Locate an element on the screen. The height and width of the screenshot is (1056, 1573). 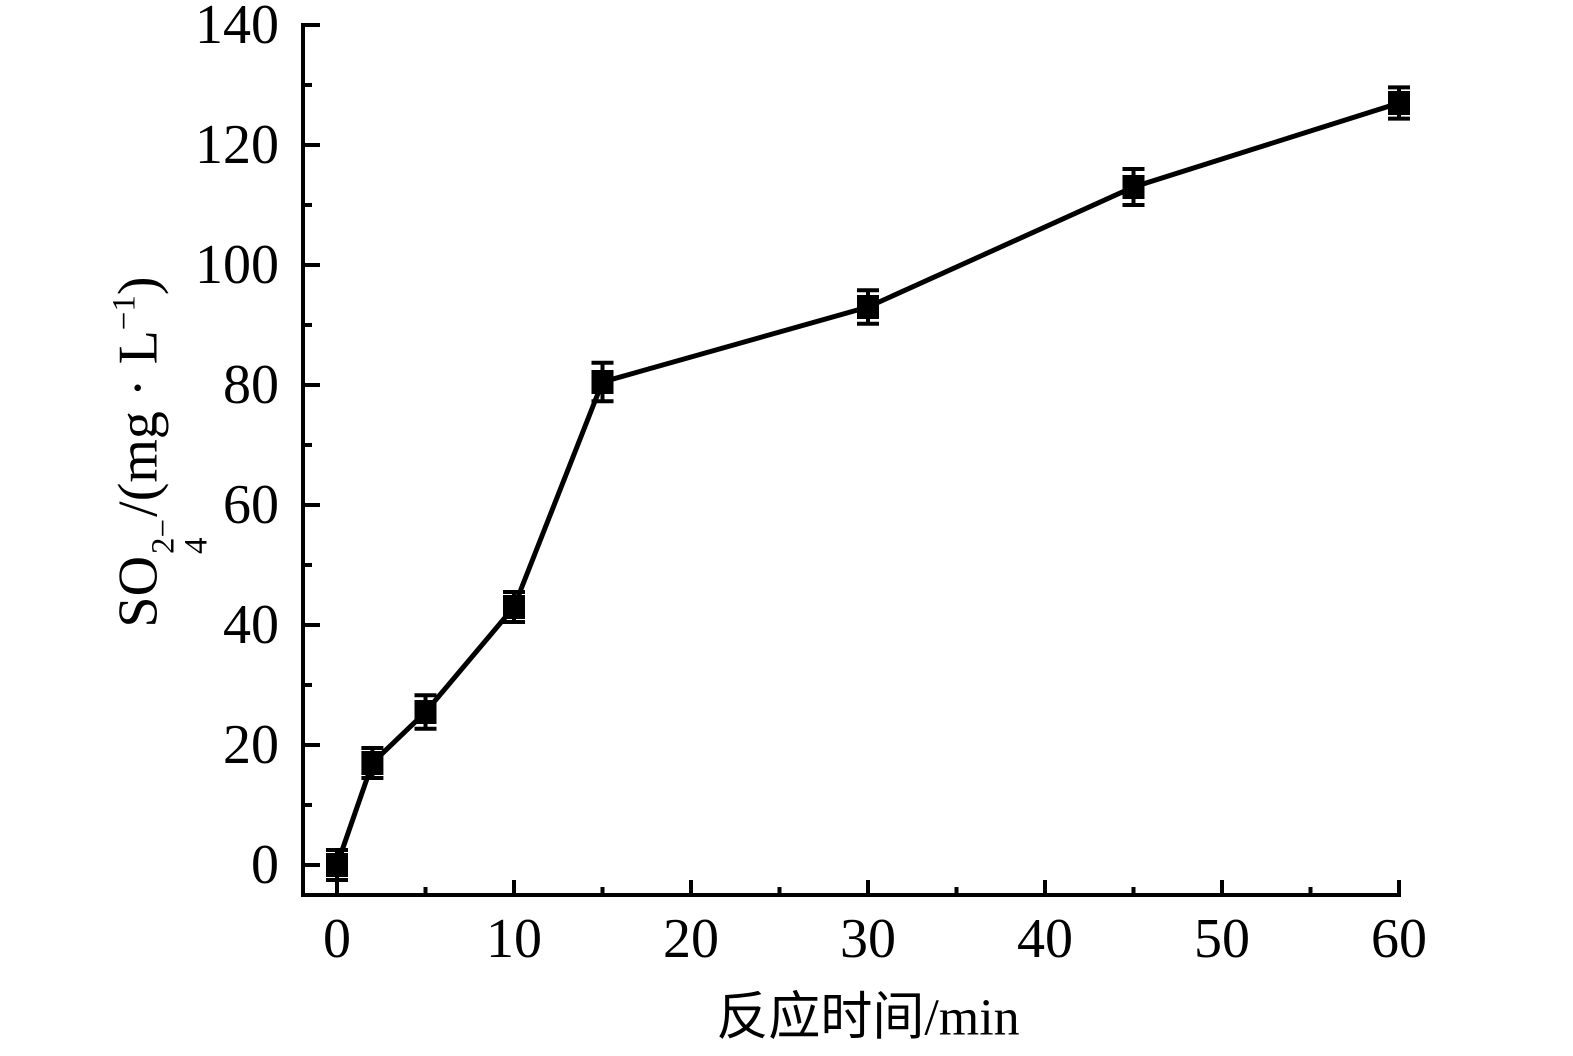
y-axis-title-end: ) is located at coordinates (138, 286).